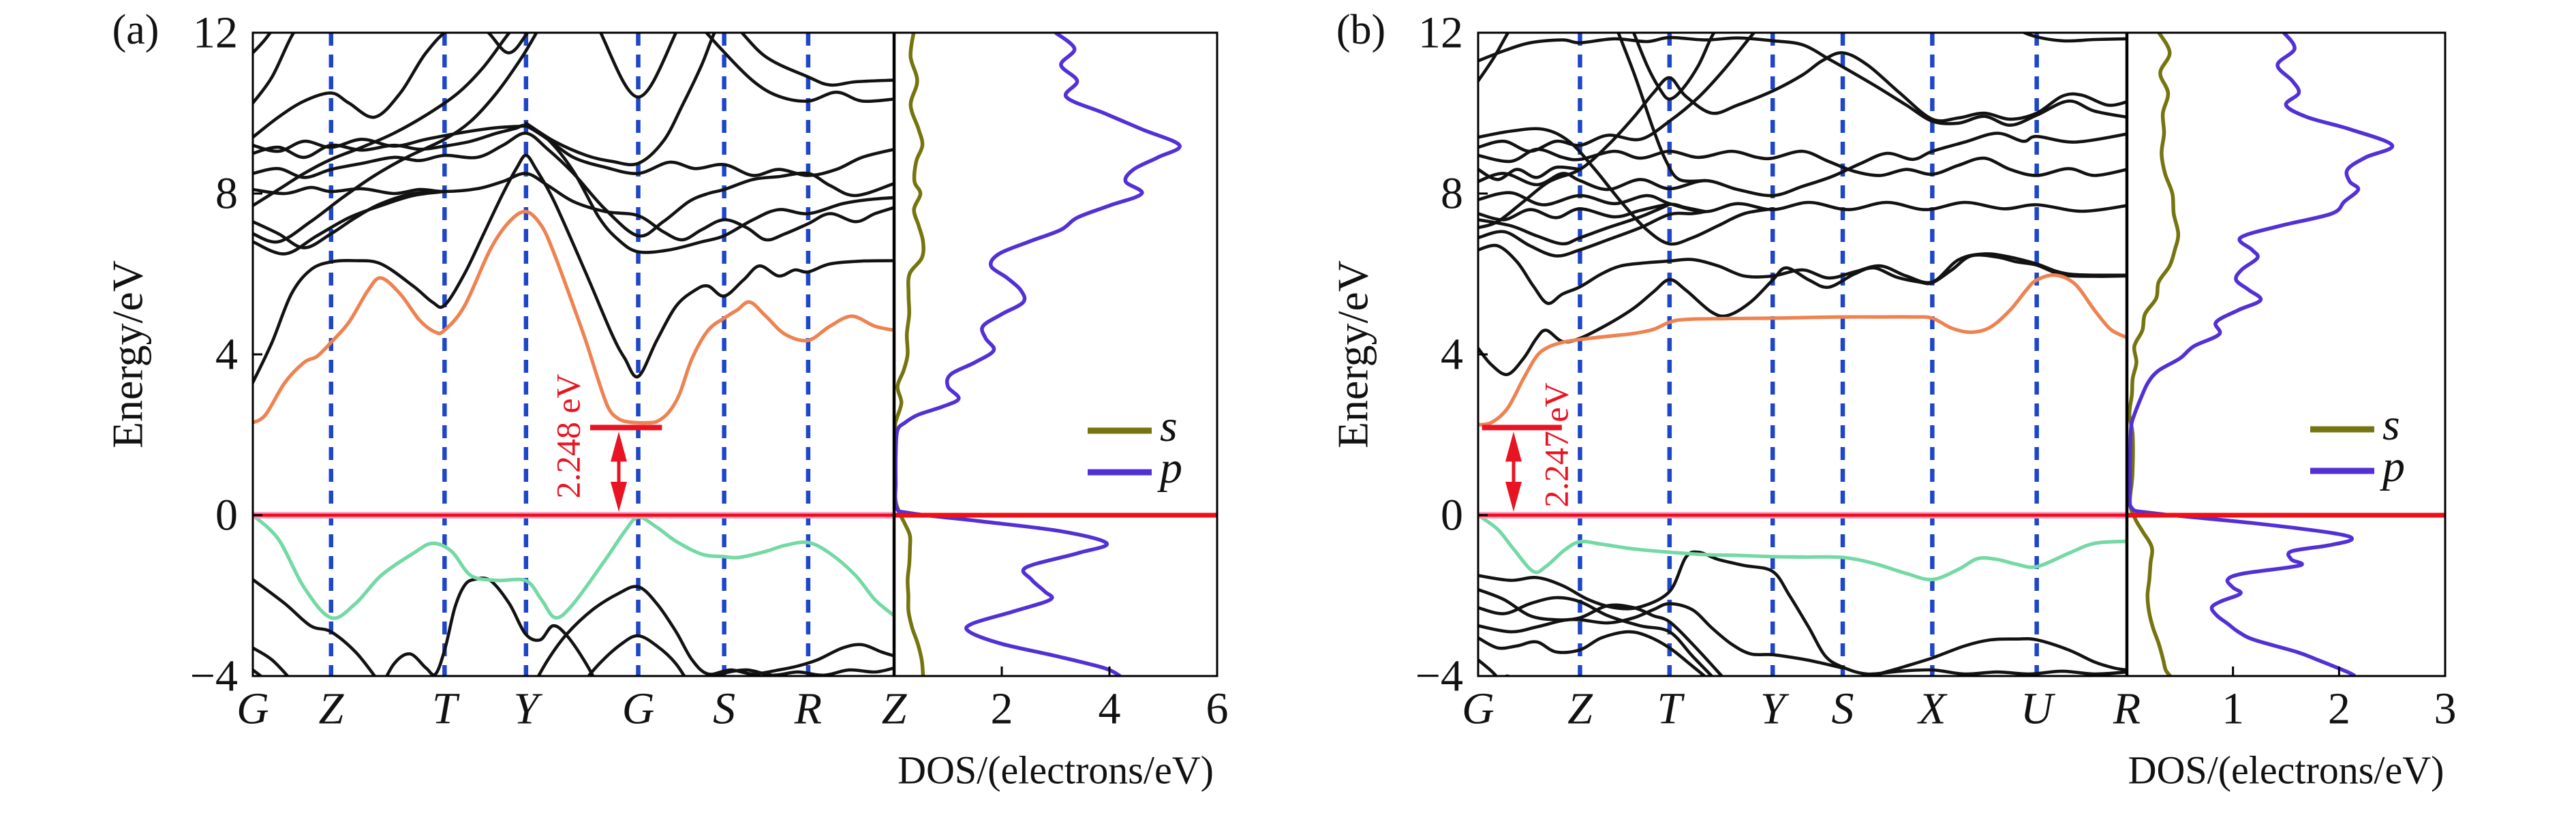  I want to click on k-point-label: U, so click(2038, 709).